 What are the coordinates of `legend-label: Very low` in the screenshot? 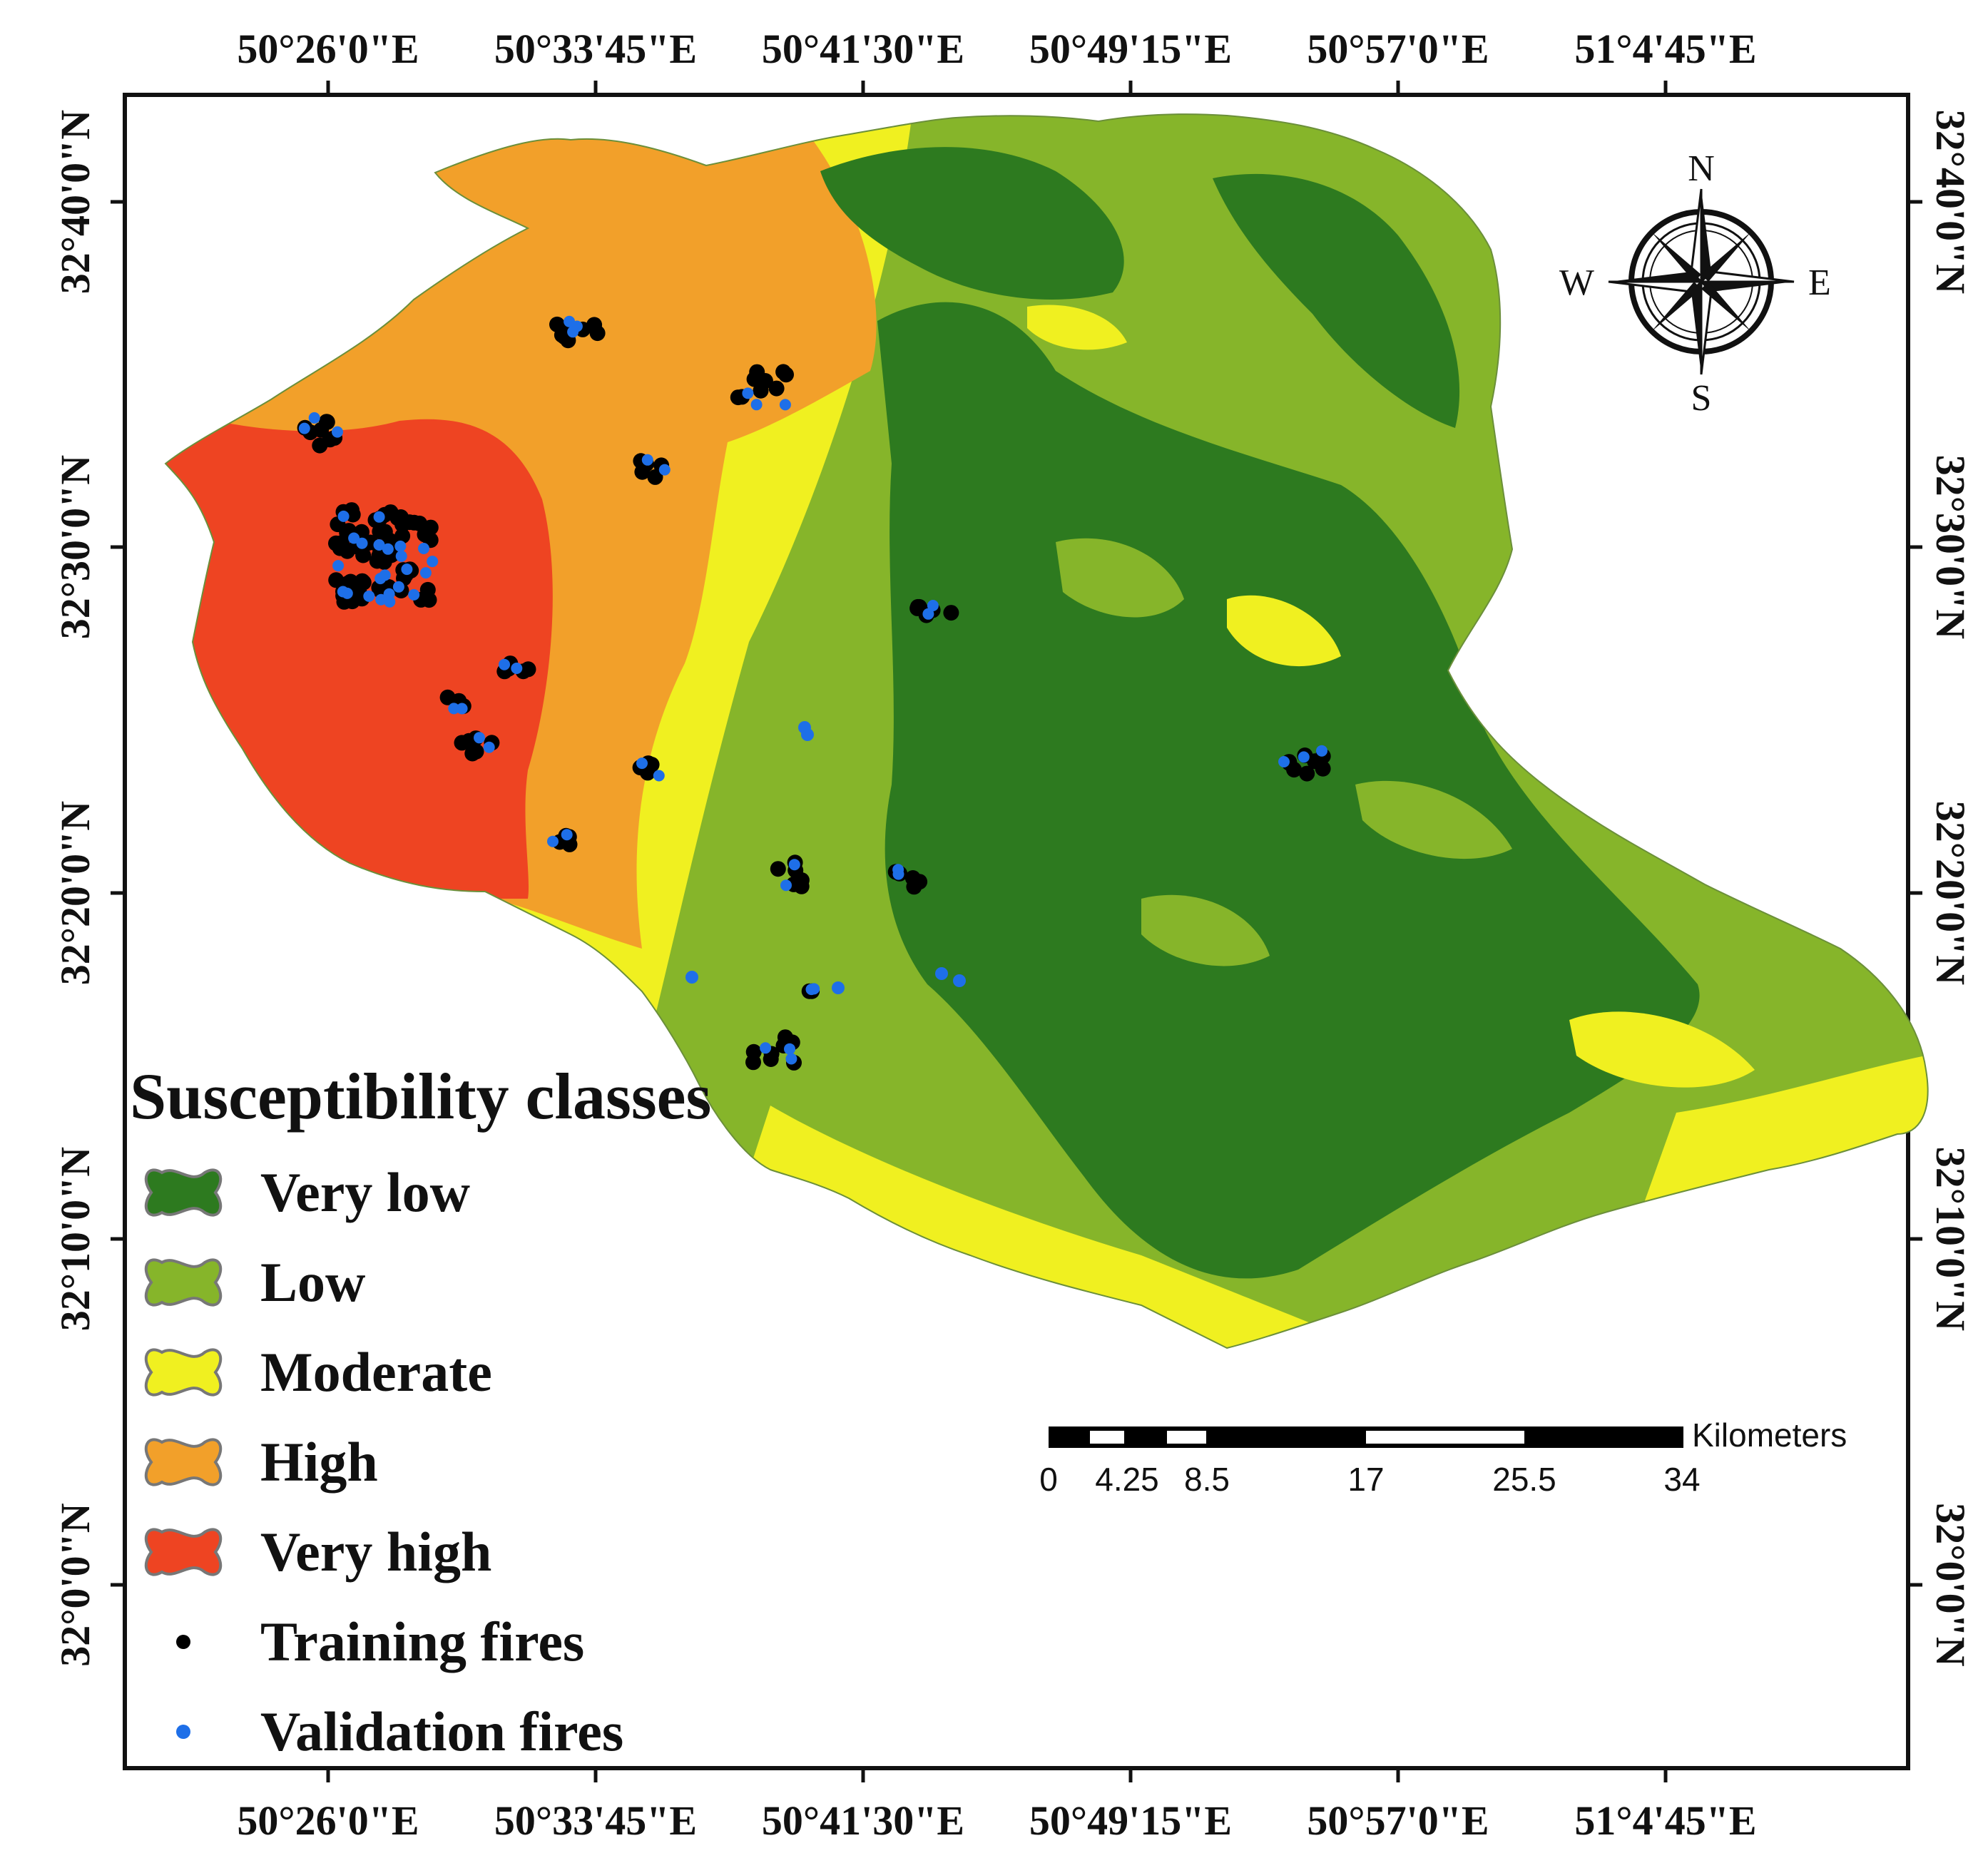 It's located at (365, 1192).